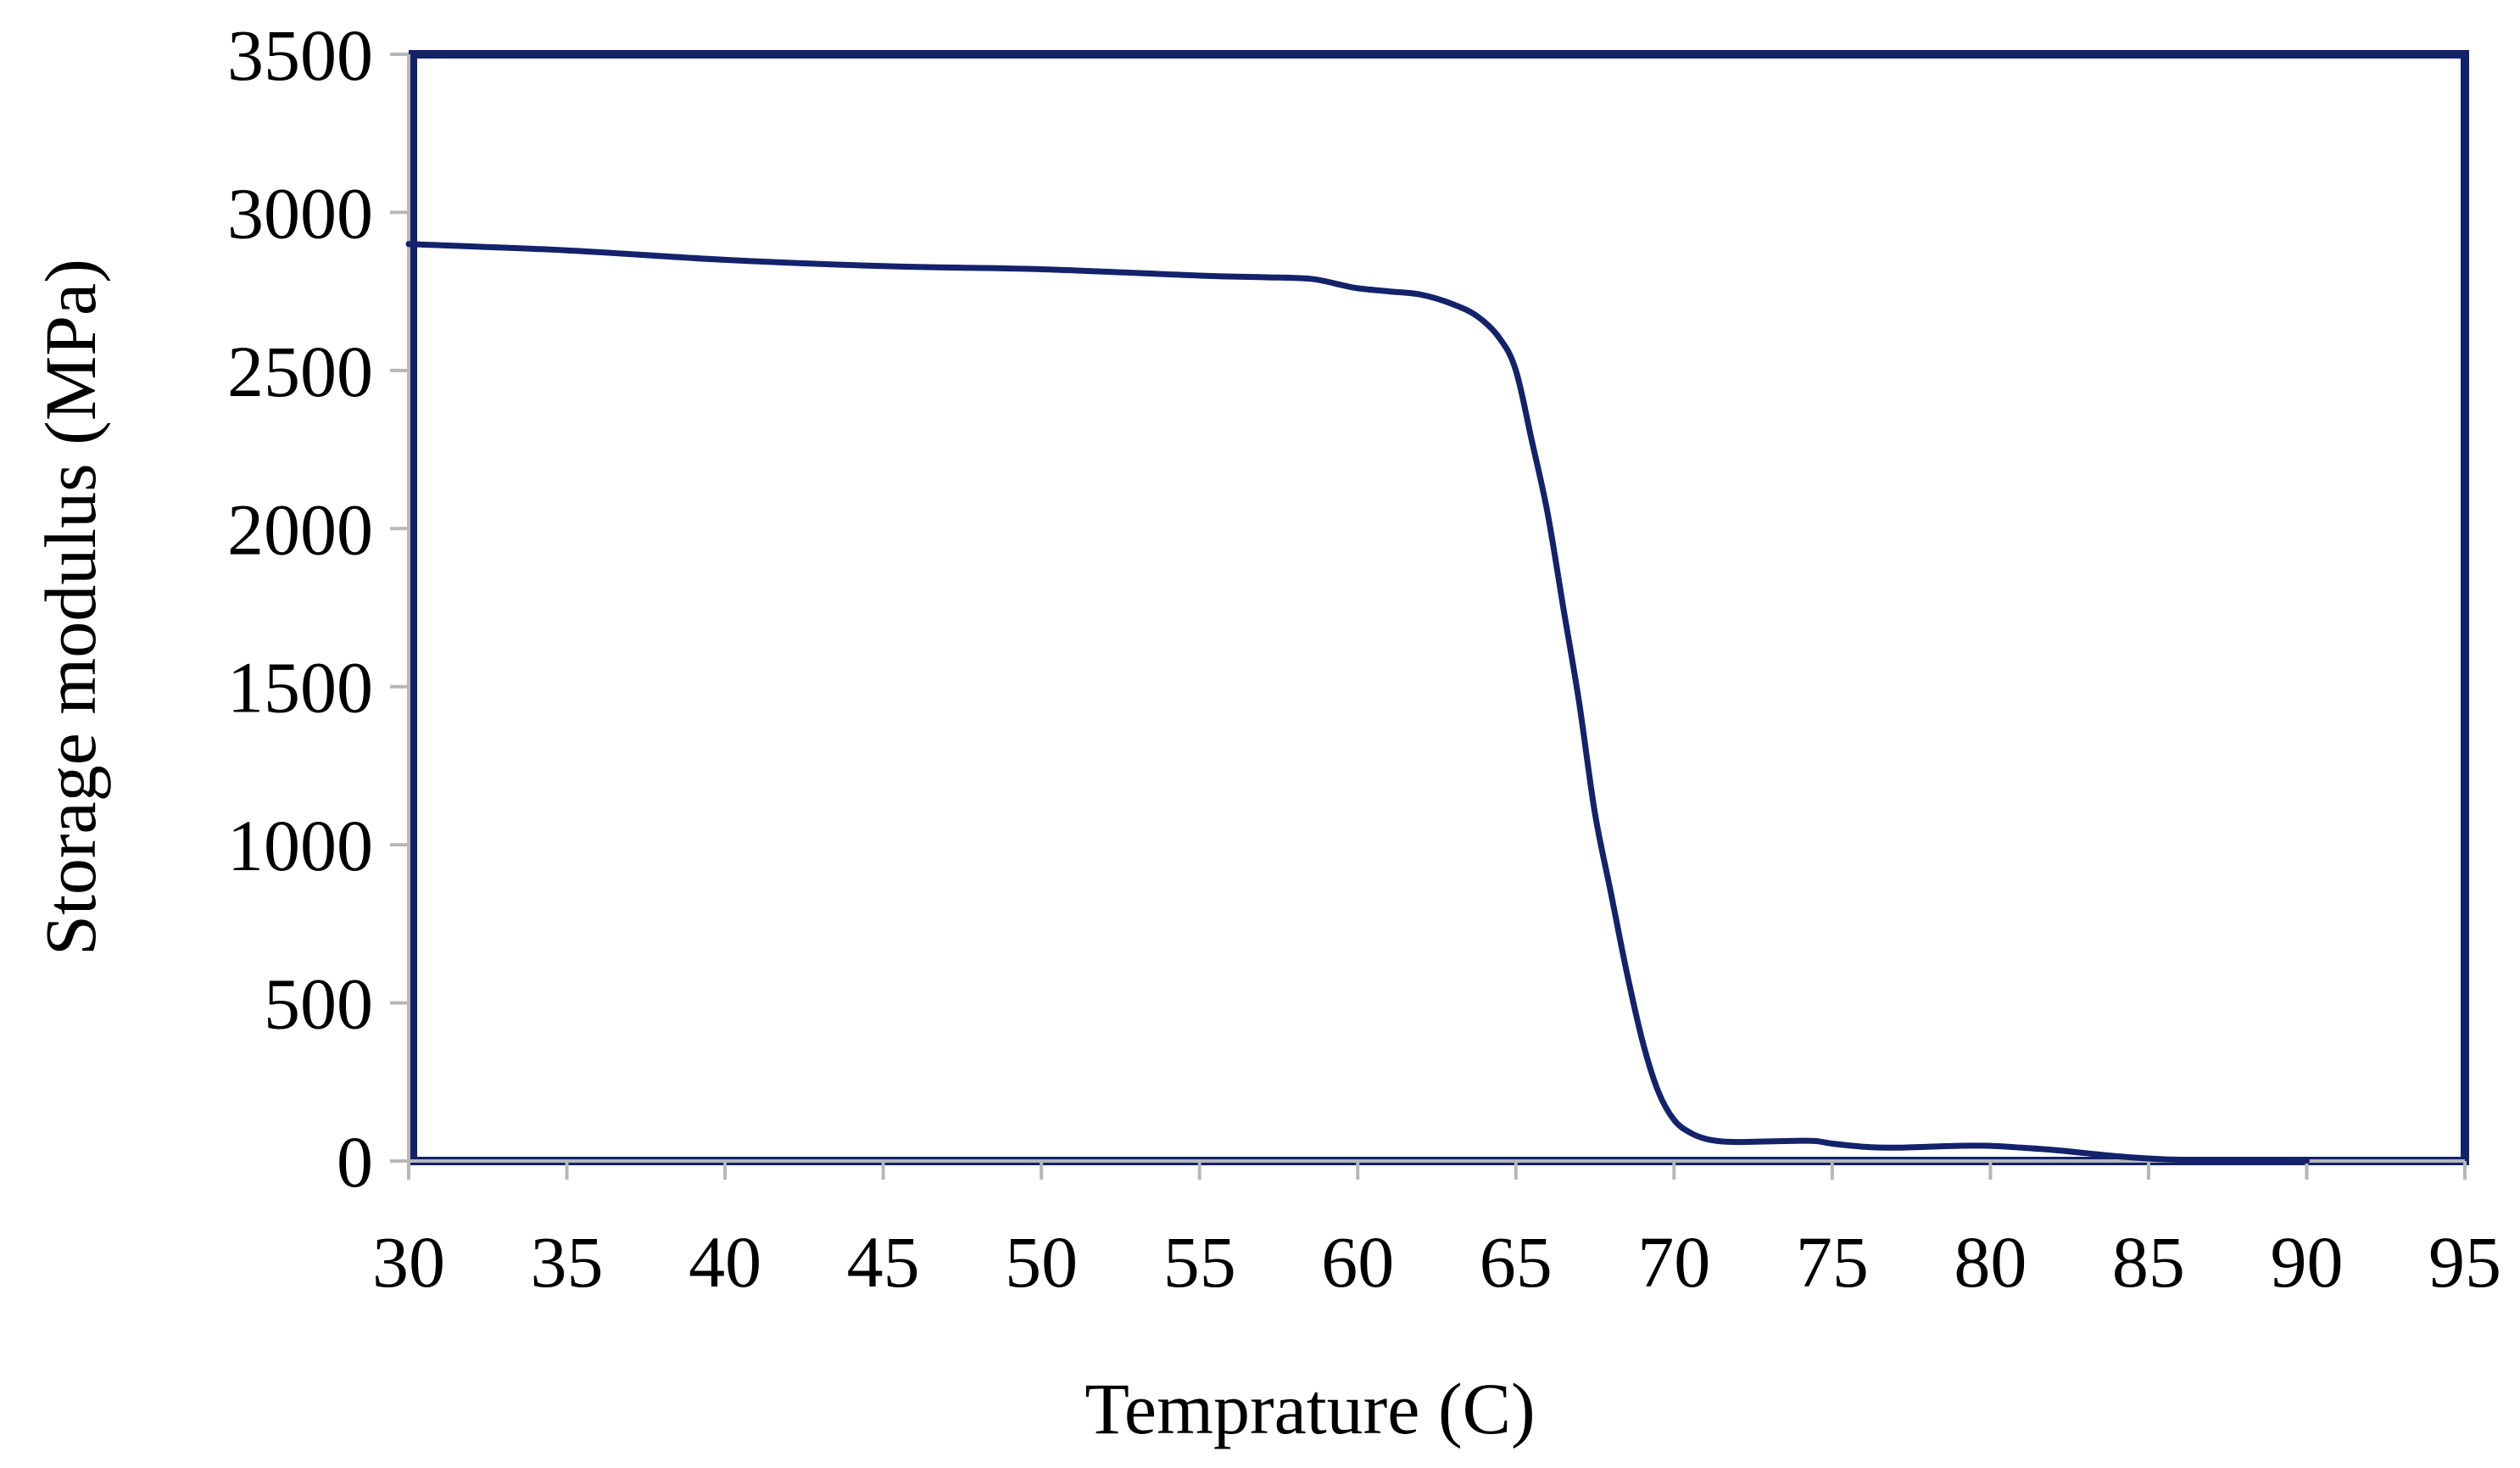 The width and height of the screenshot is (2520, 1468). Describe the element at coordinates (725, 1262) in the screenshot. I see `x-tick-label: 40` at that location.